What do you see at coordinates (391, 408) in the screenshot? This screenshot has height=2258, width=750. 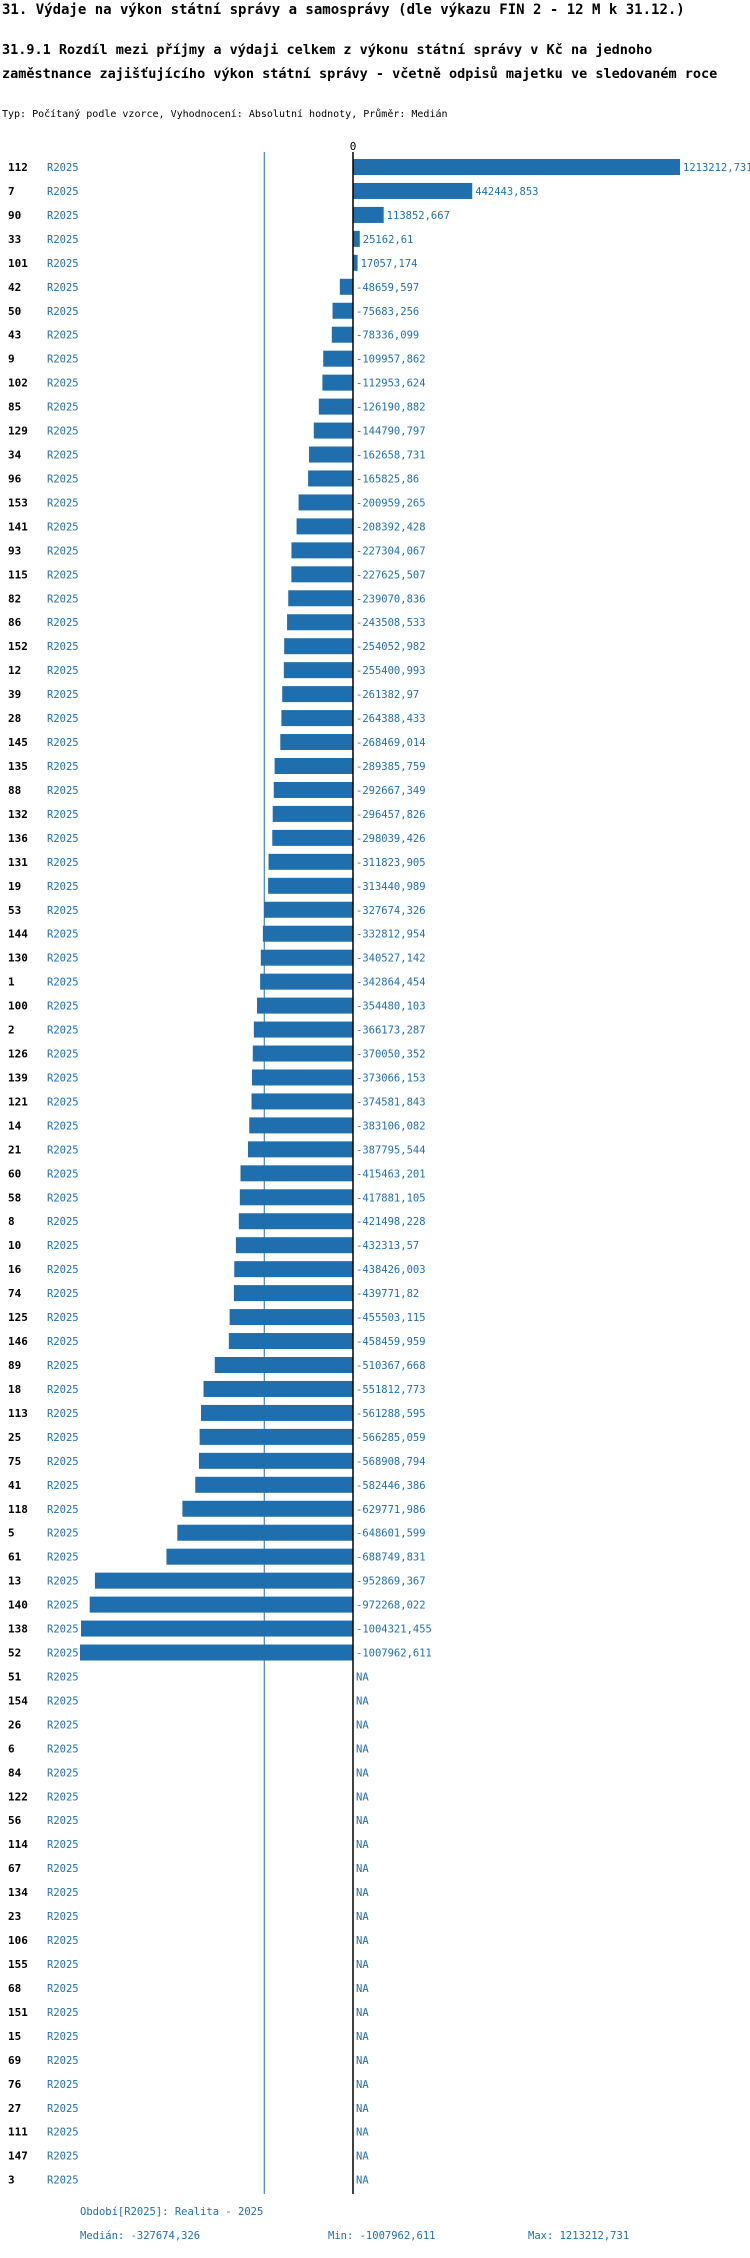 I see `value-label: -126190,882` at bounding box center [391, 408].